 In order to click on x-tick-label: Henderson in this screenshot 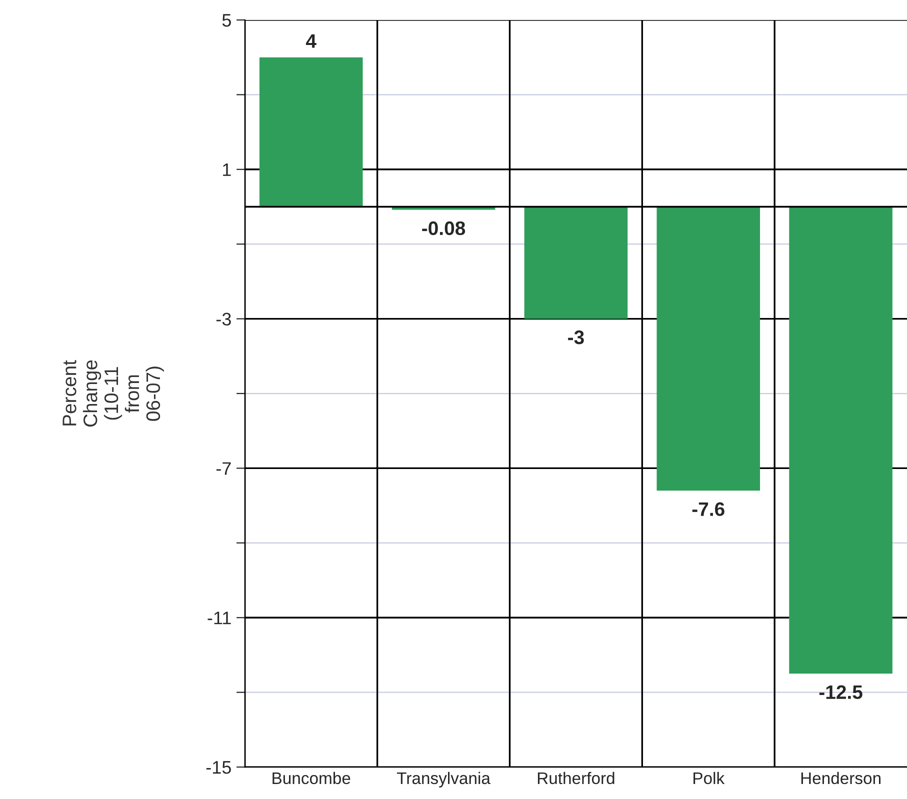, I will do `click(840, 778)`.